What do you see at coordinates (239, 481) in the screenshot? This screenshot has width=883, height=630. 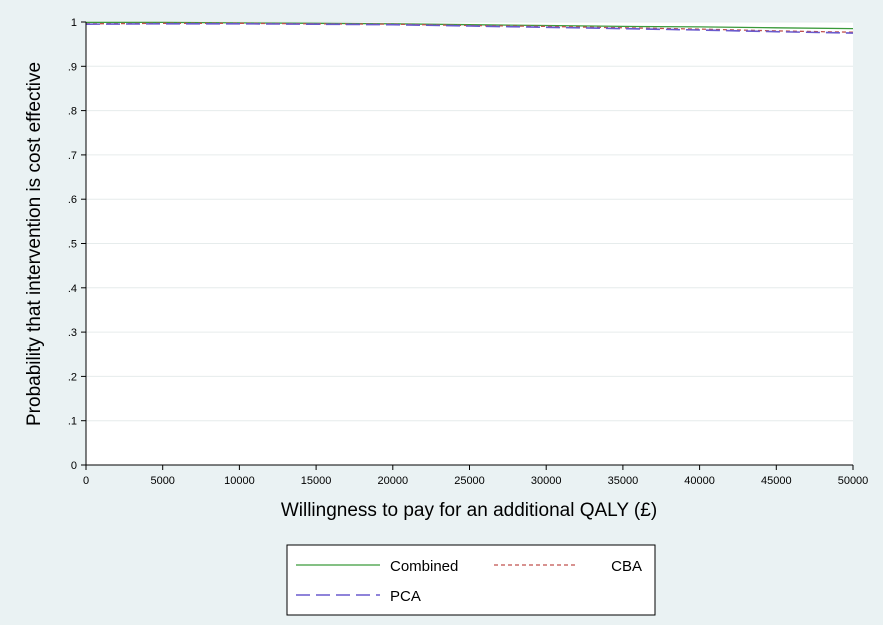 I see `x-tick-label: 10000` at bounding box center [239, 481].